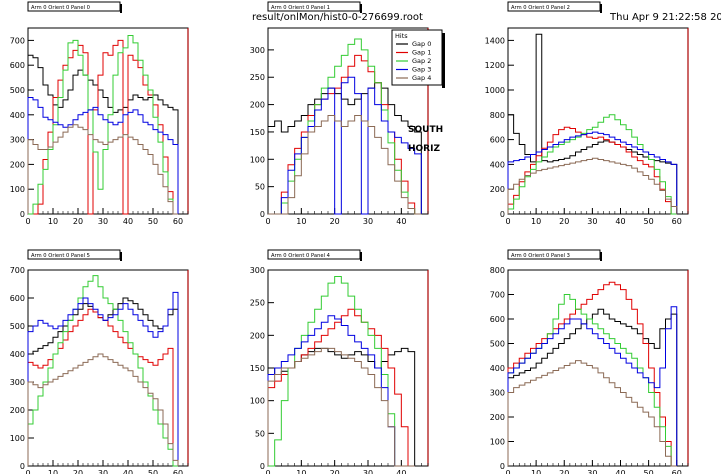  I want to click on panel-title: Arm 0 Orient 0 Panel 1, so click(300, 8).